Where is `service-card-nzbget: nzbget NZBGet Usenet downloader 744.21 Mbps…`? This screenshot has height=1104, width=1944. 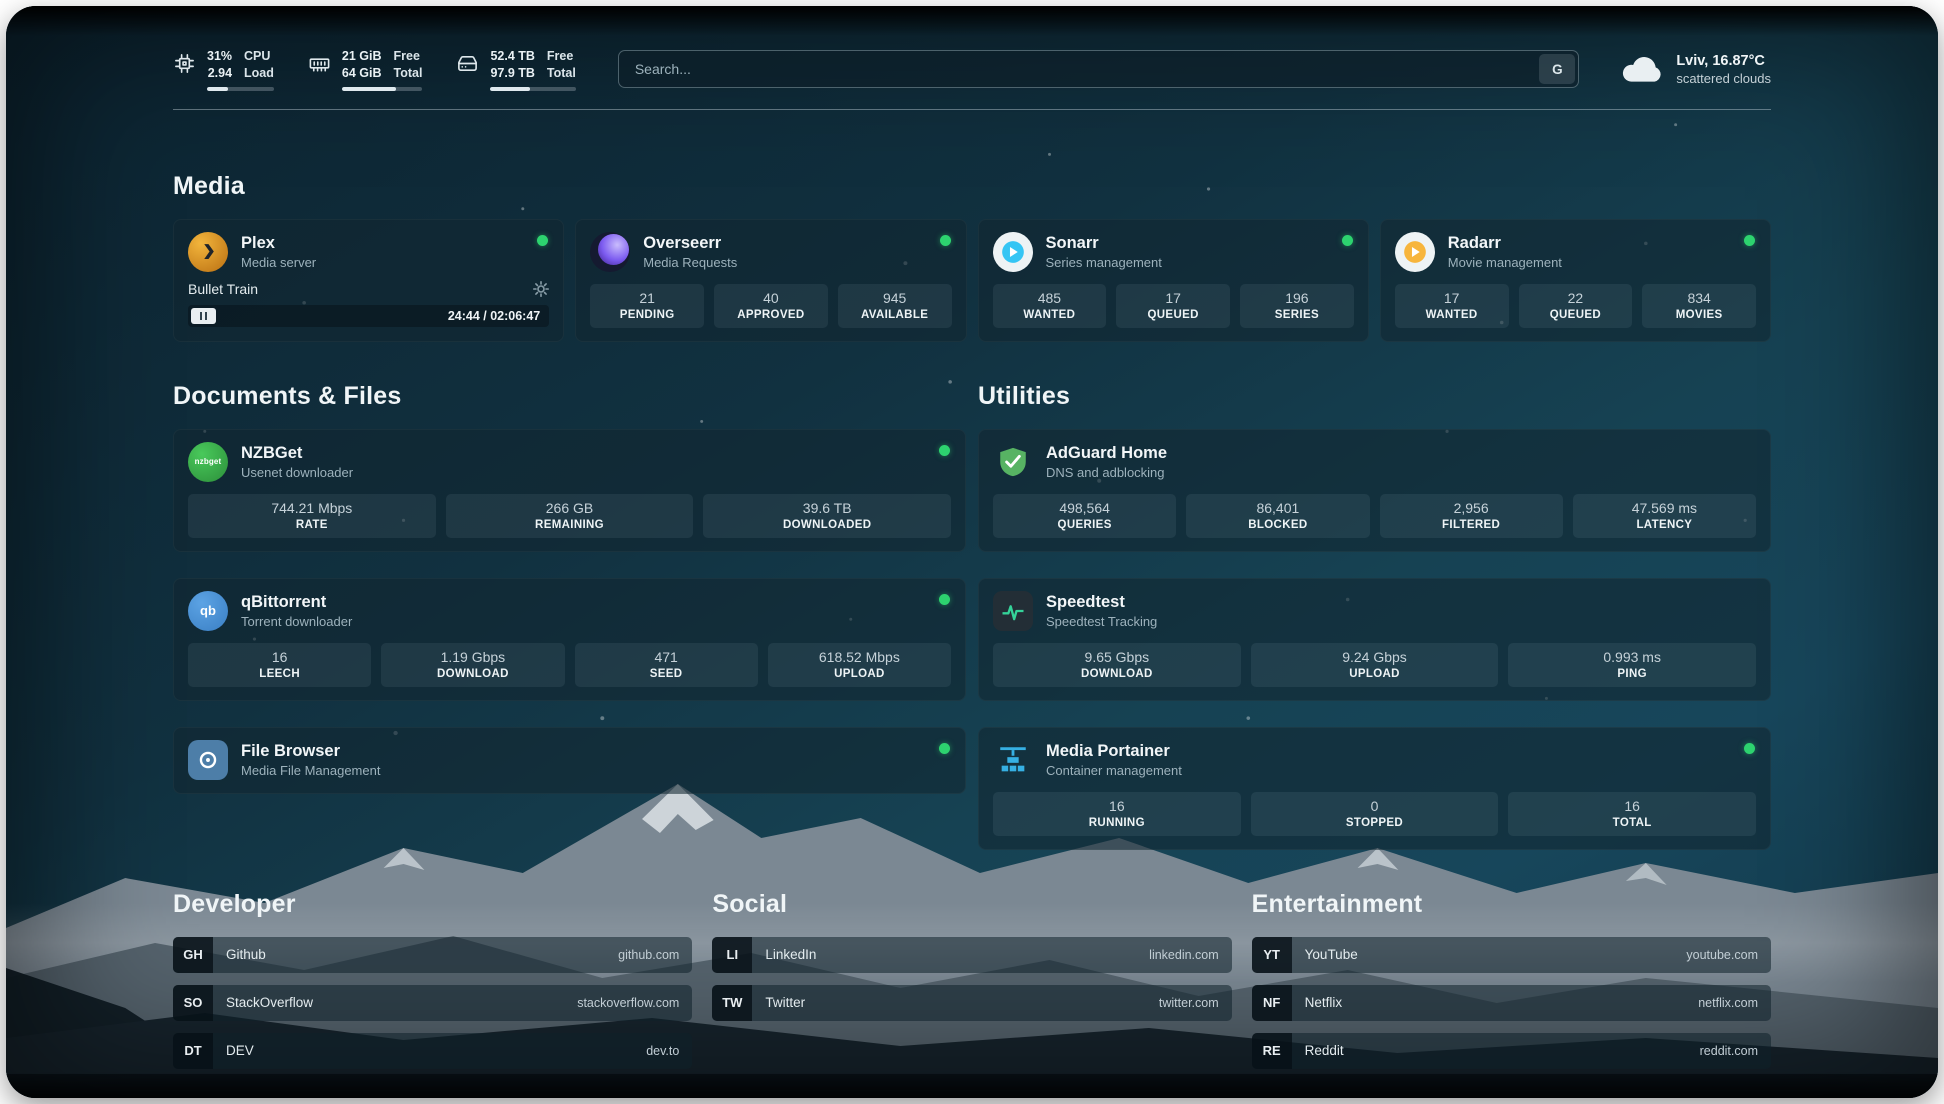
service-card-nzbget: nzbget NZBGet Usenet downloader 744.21 Mbps… is located at coordinates (569, 490).